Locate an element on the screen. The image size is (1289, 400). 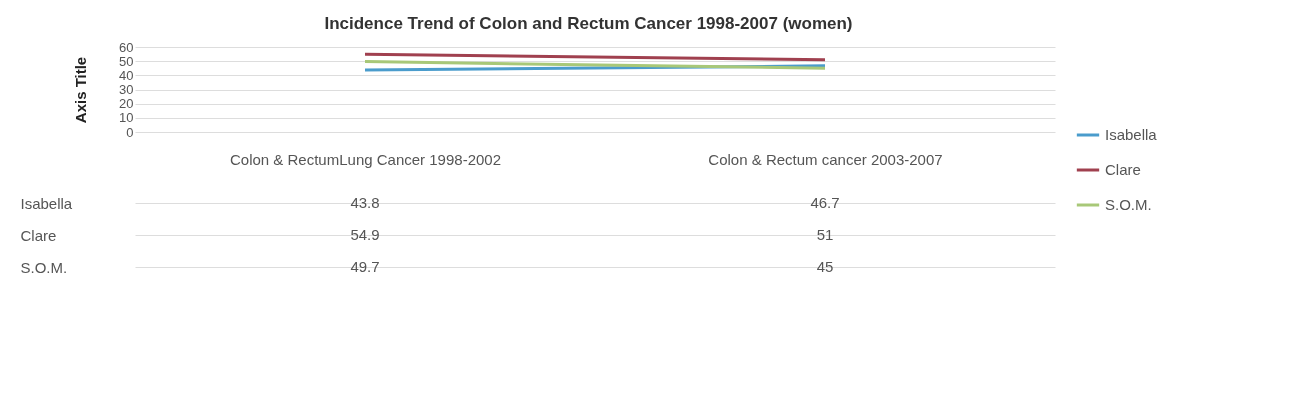
text: Clare is located at coordinates (38, 235).